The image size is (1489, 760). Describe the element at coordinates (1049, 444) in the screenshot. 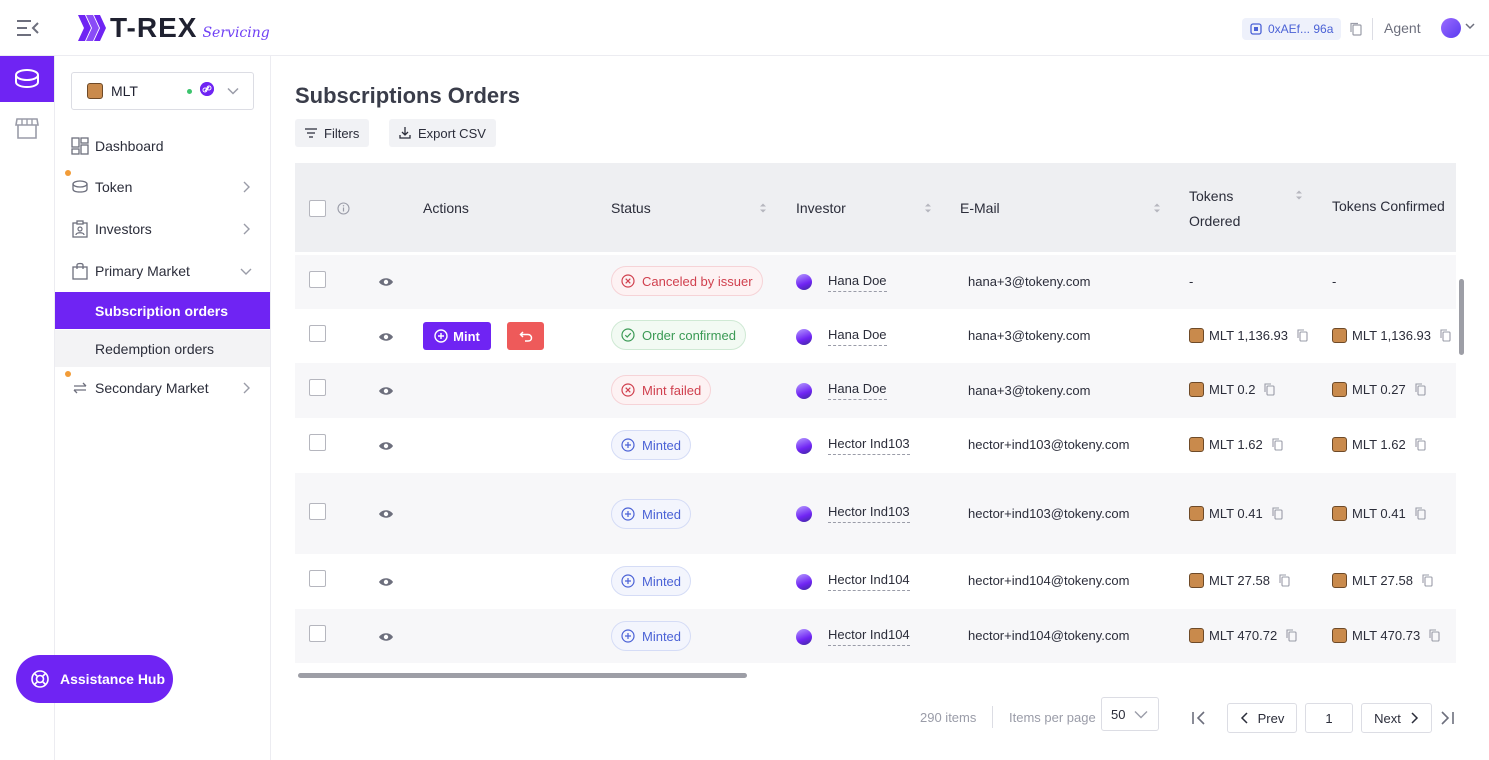

I see `email-text: hector+ind103@tokeny.com` at that location.